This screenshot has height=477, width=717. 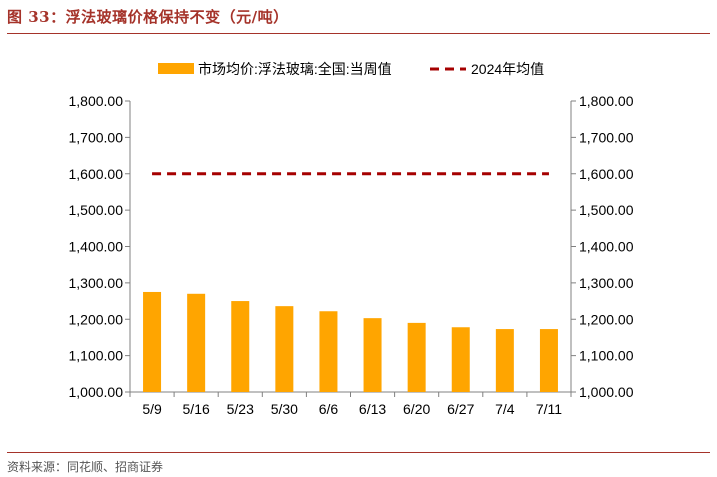 I want to click on right-tick-label: 1,200.00, so click(x=606, y=319).